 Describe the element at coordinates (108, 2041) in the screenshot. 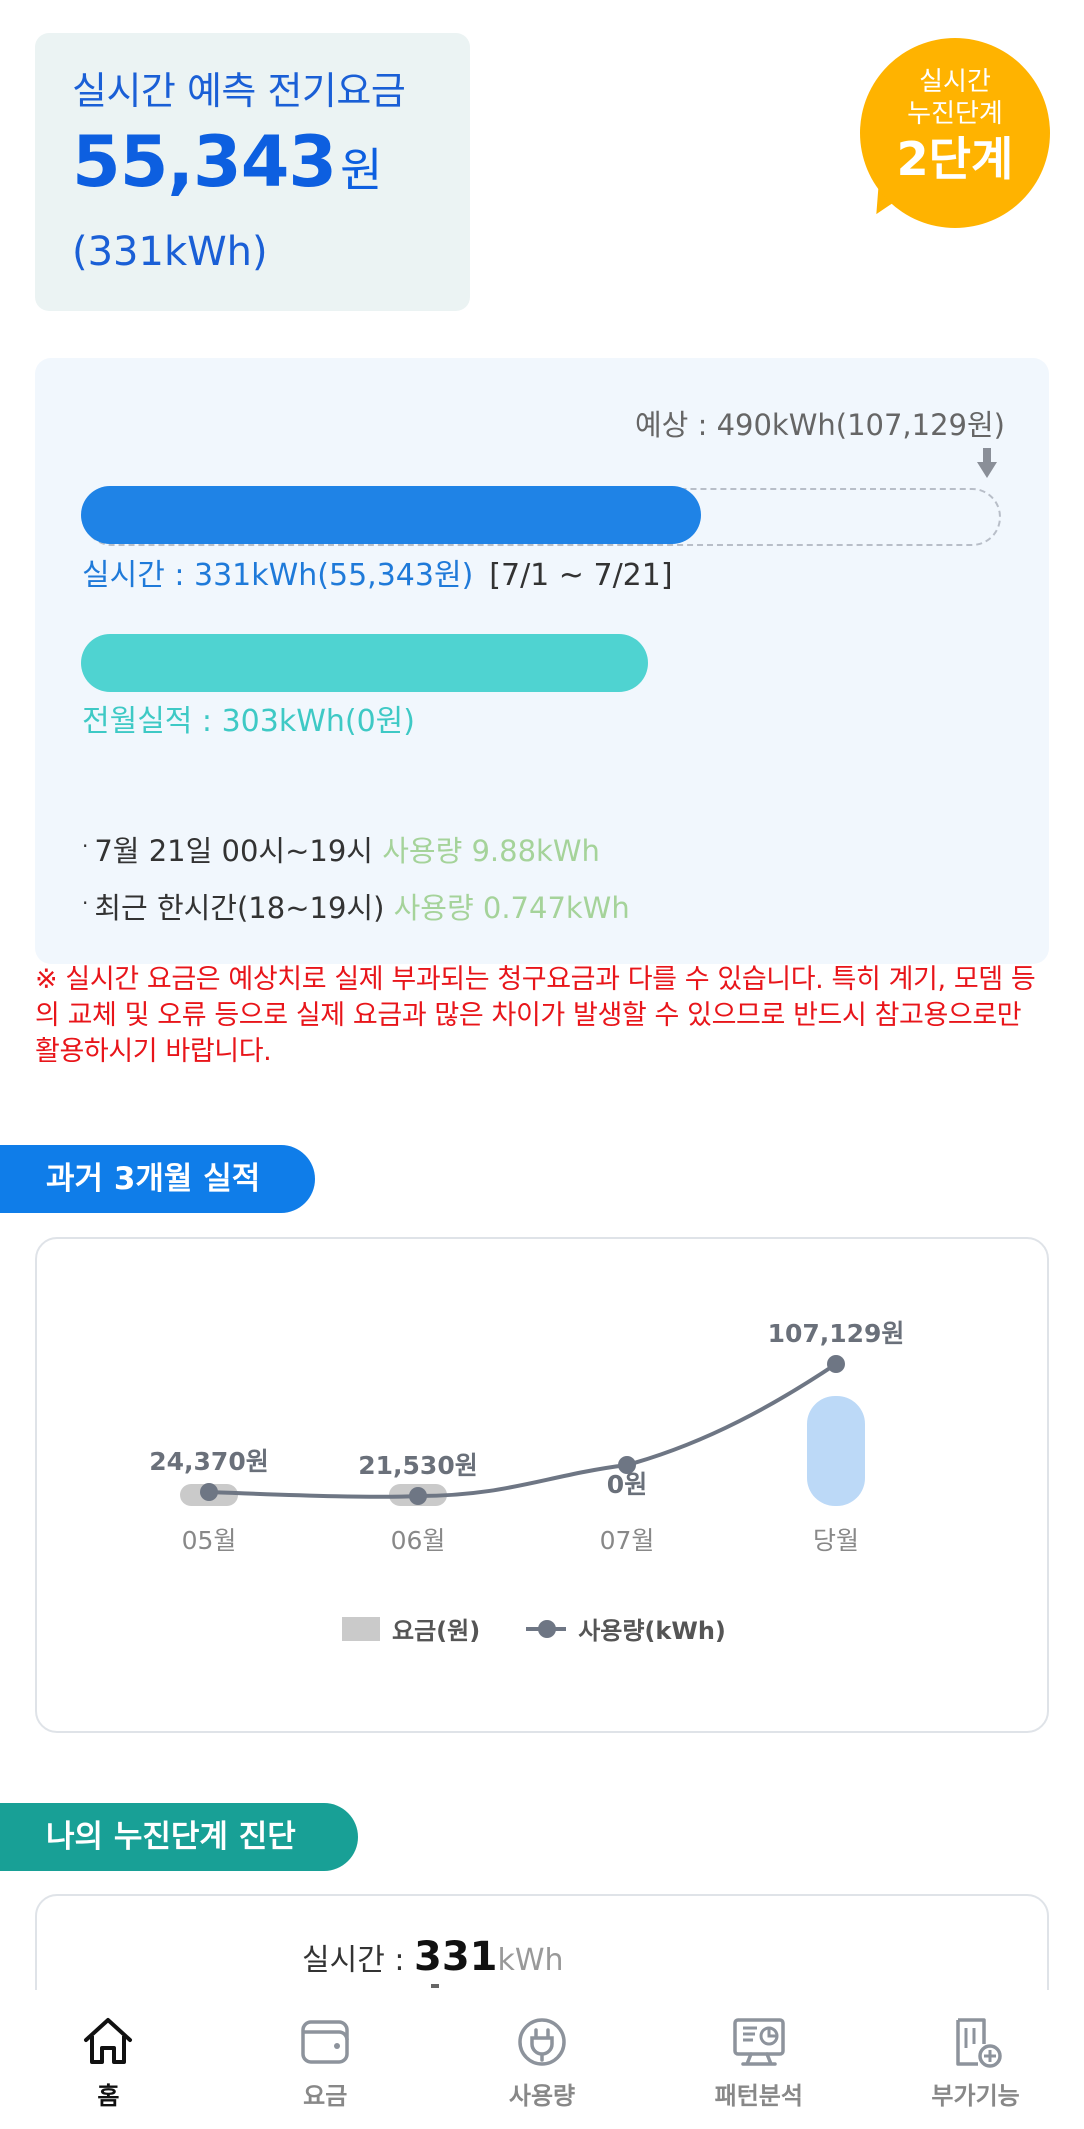

I see `home-icon` at that location.